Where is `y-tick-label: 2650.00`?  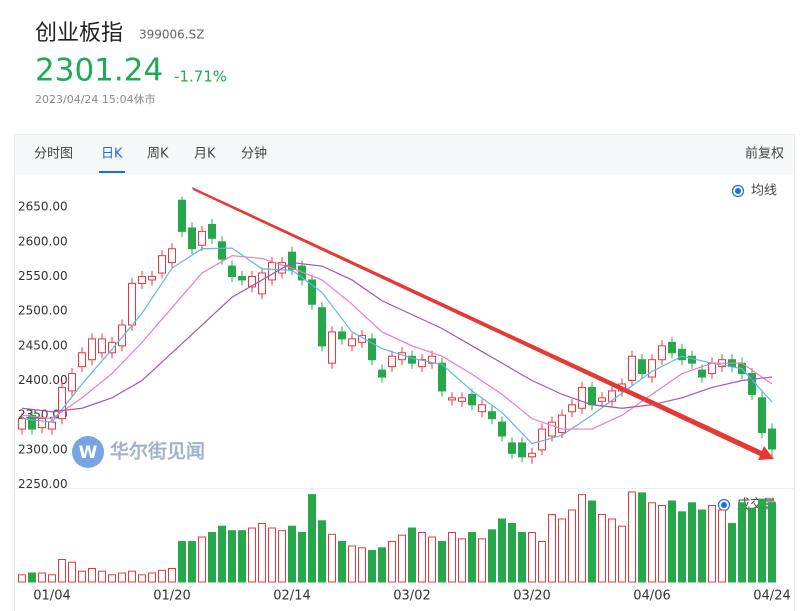 y-tick-label: 2650.00 is located at coordinates (43, 207).